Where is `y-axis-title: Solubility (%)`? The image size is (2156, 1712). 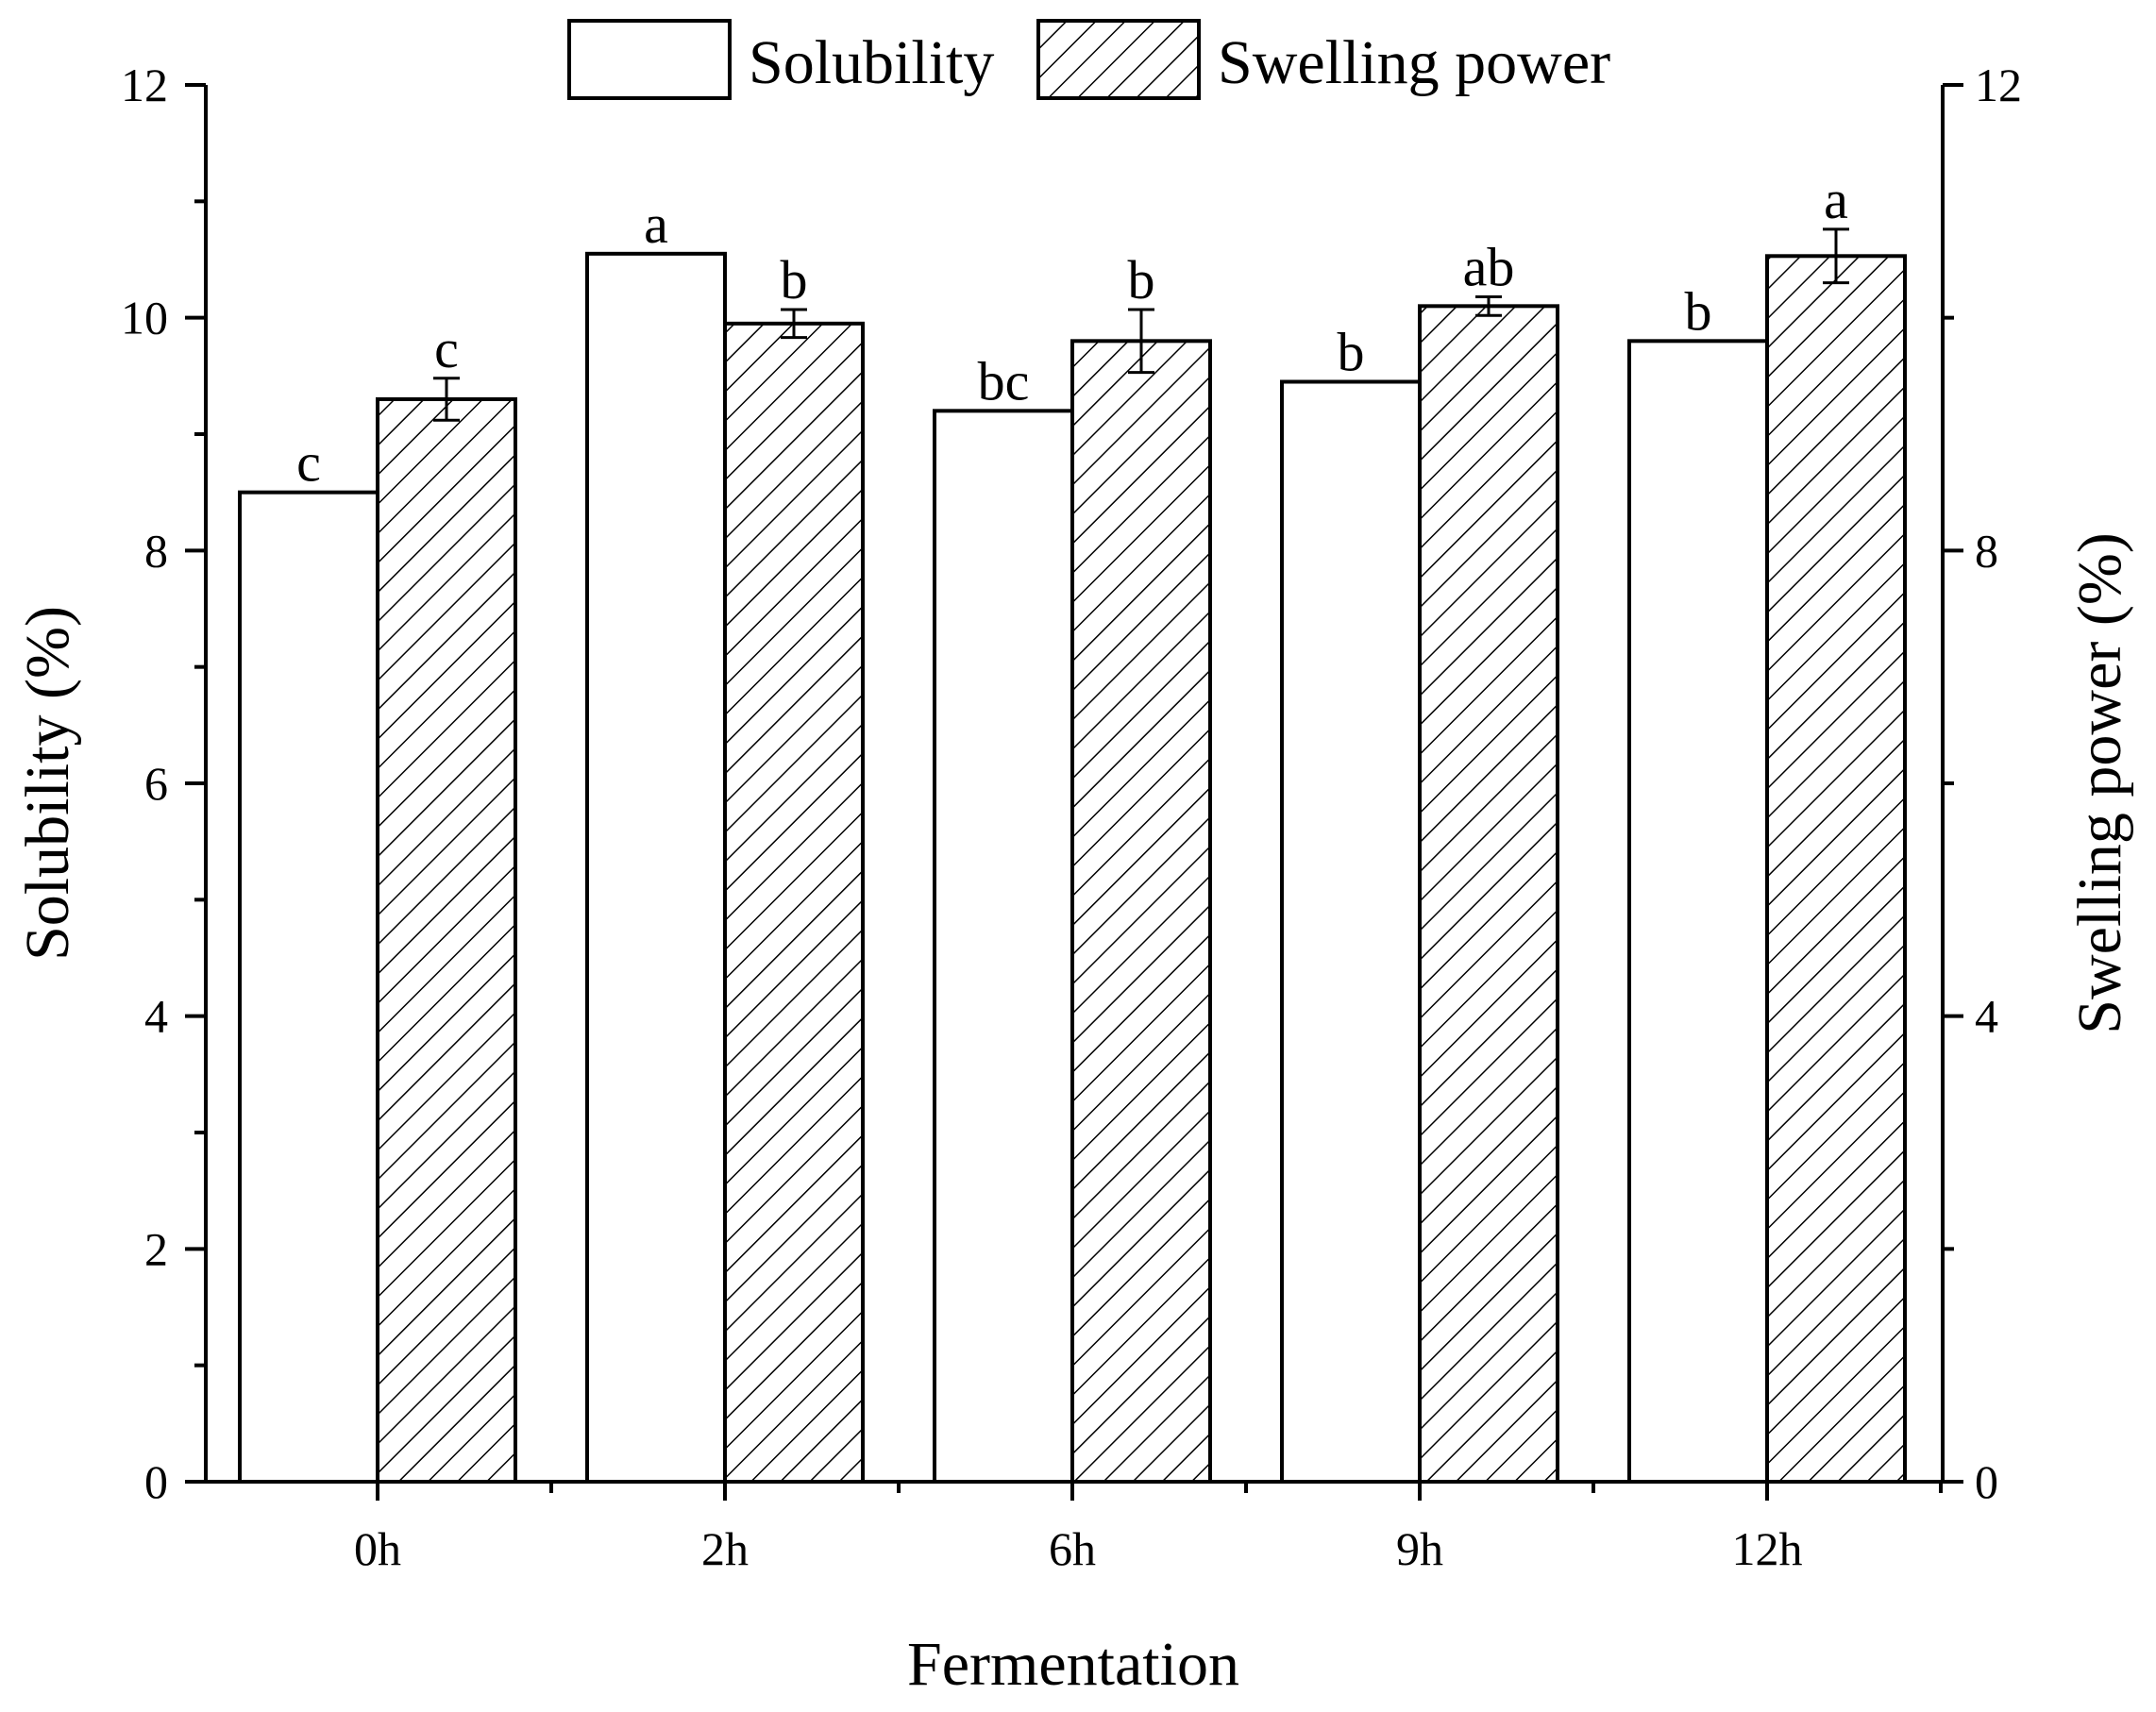
y-axis-title: Solubility (%) is located at coordinates (47, 783).